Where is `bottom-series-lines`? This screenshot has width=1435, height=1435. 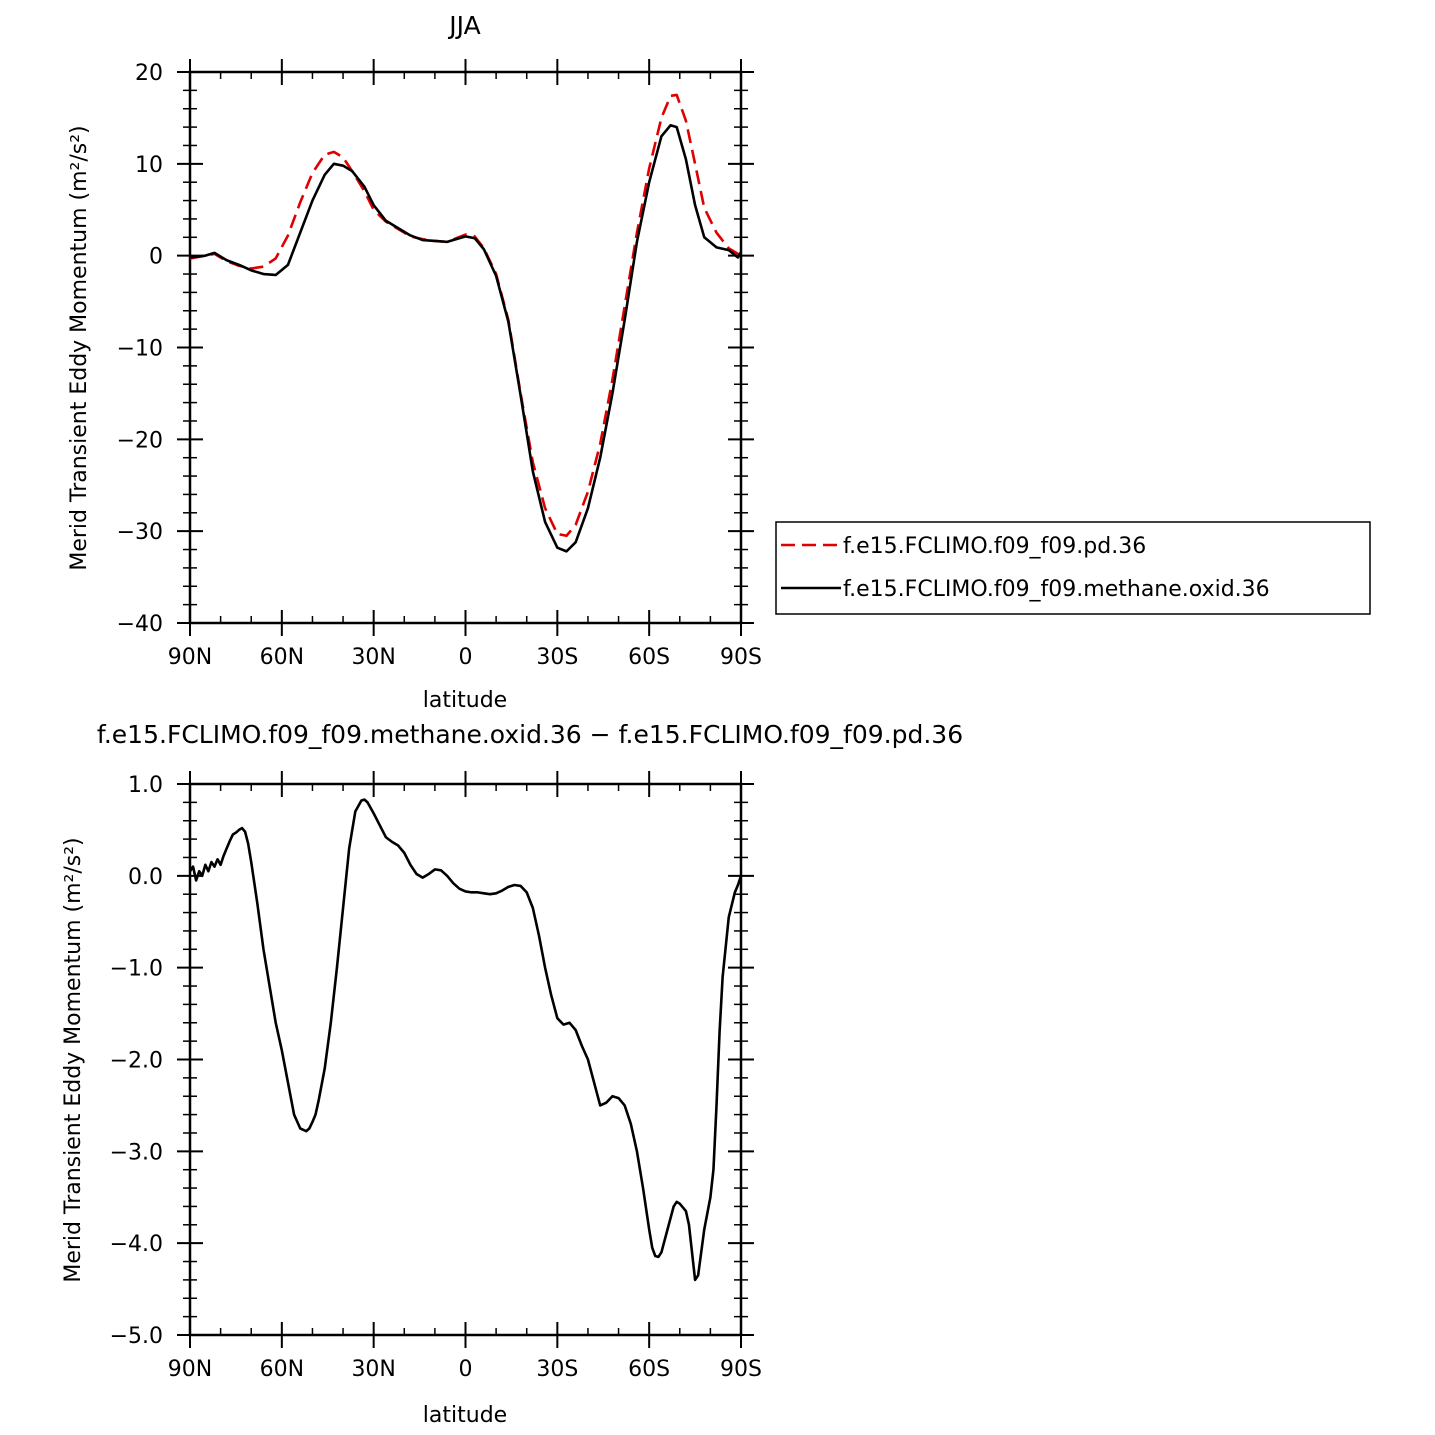
bottom-series-lines is located at coordinates (465, 1040).